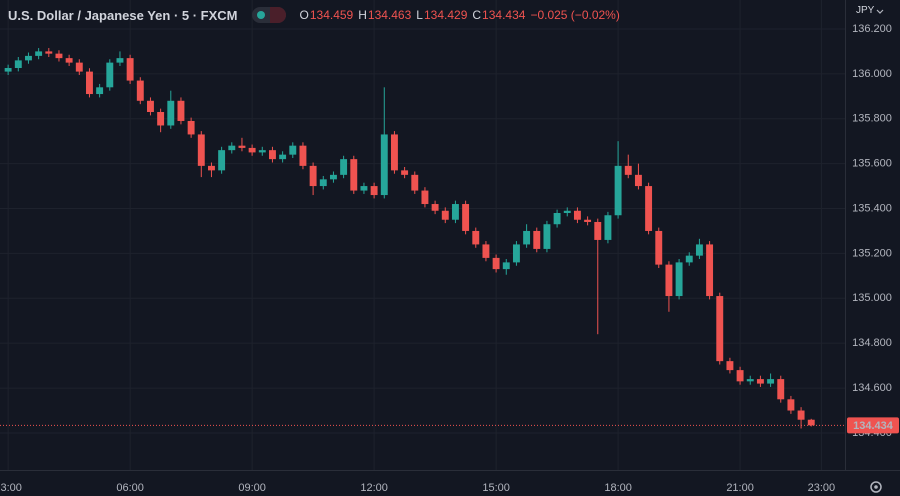 Image resolution: width=900 pixels, height=496 pixels. What do you see at coordinates (872, 388) in the screenshot?
I see `y-tick-label: 134.600` at bounding box center [872, 388].